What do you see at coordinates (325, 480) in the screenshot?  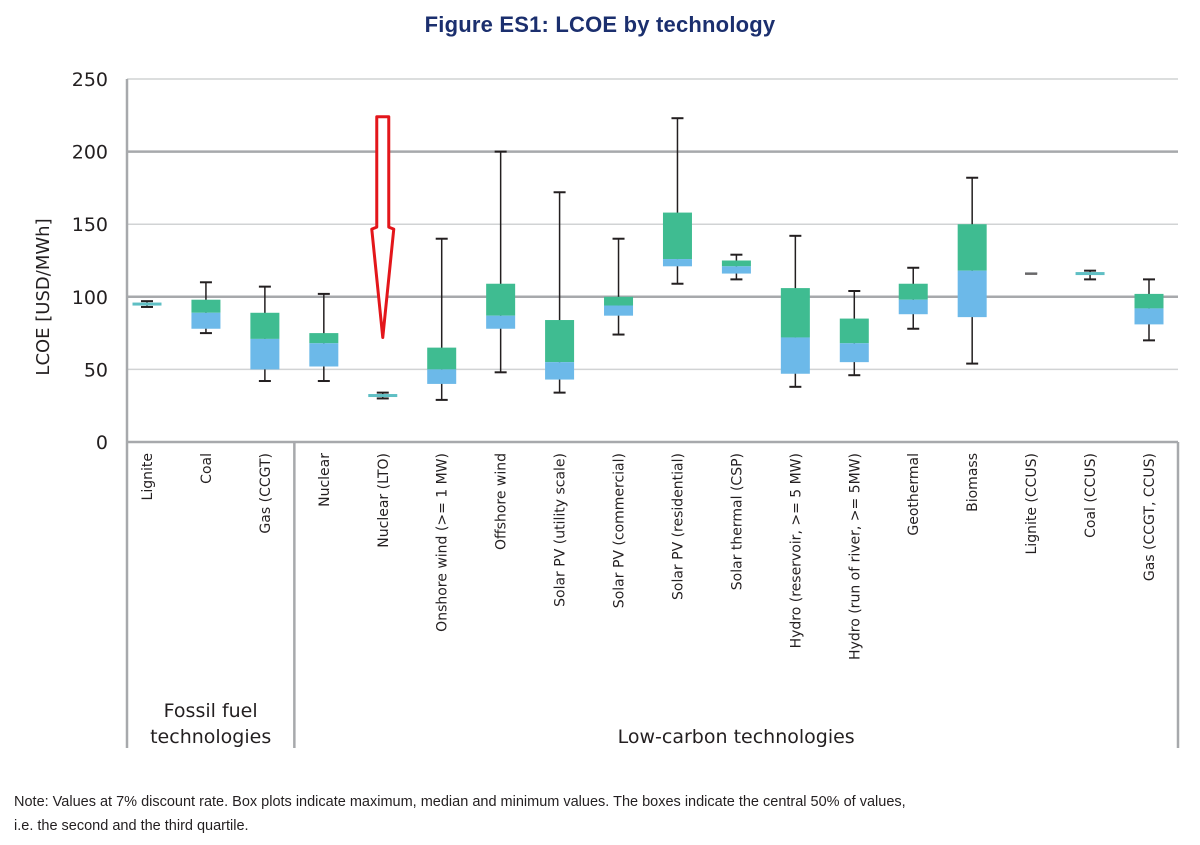 I see `category-label: Nuclear` at bounding box center [325, 480].